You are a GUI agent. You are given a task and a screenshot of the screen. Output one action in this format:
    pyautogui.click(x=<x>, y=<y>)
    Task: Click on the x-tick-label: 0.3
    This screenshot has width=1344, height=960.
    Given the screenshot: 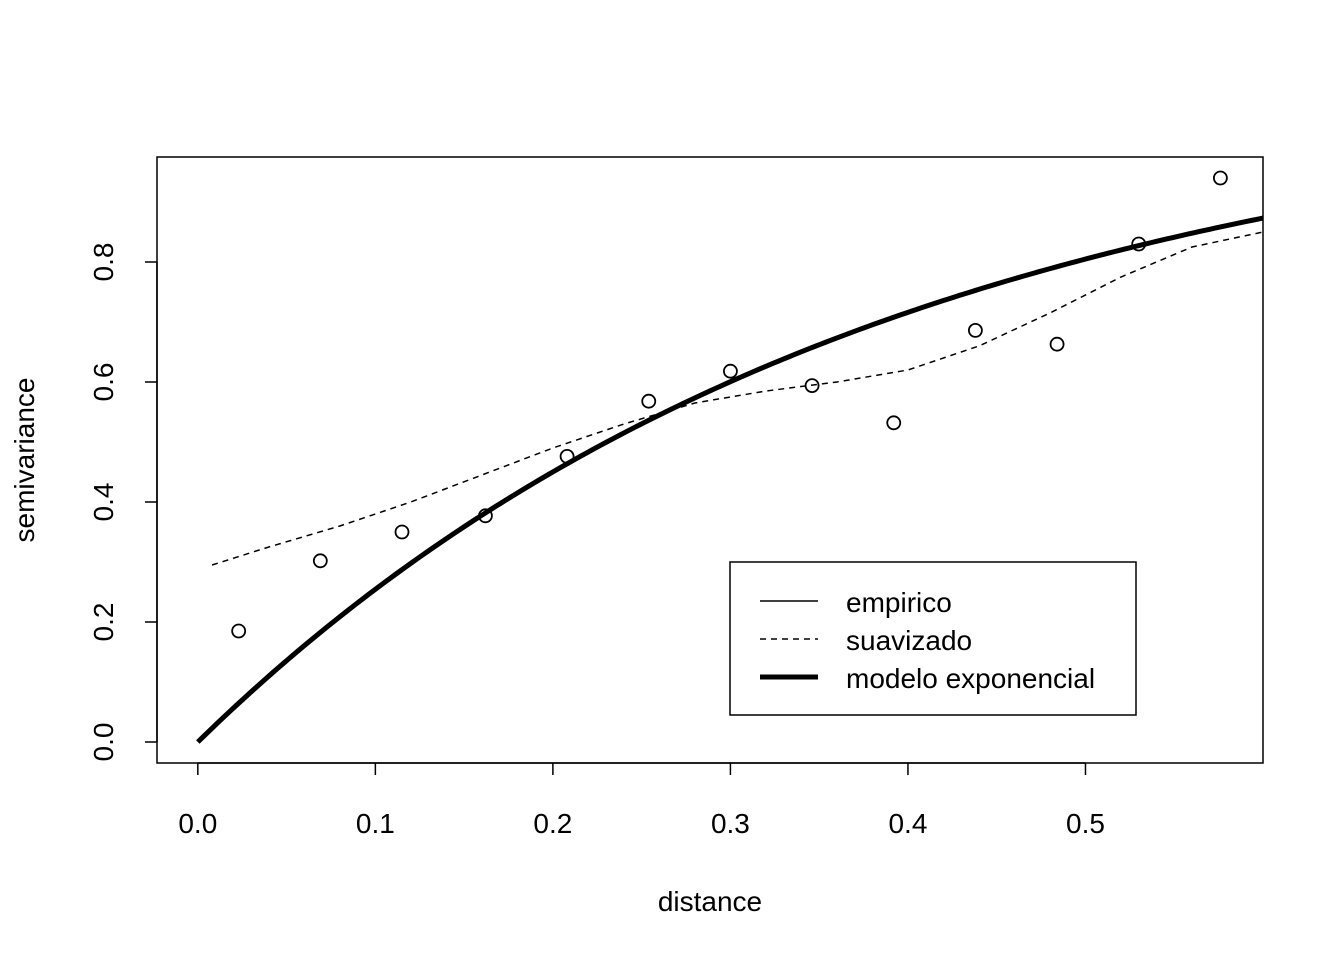 What is the action you would take?
    pyautogui.click(x=730, y=823)
    